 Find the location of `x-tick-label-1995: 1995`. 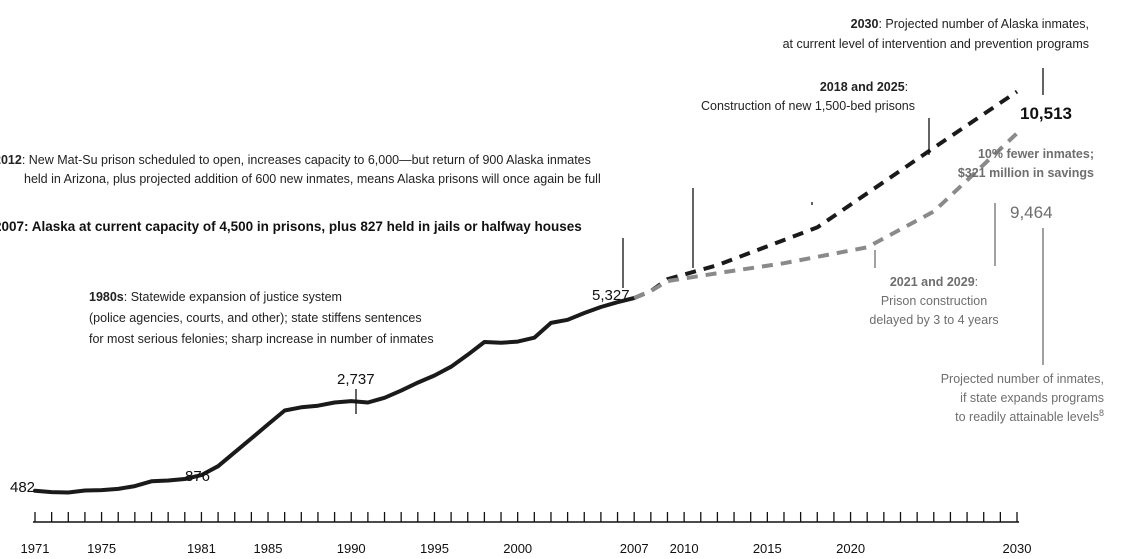

x-tick-label-1995: 1995 is located at coordinates (434, 548).